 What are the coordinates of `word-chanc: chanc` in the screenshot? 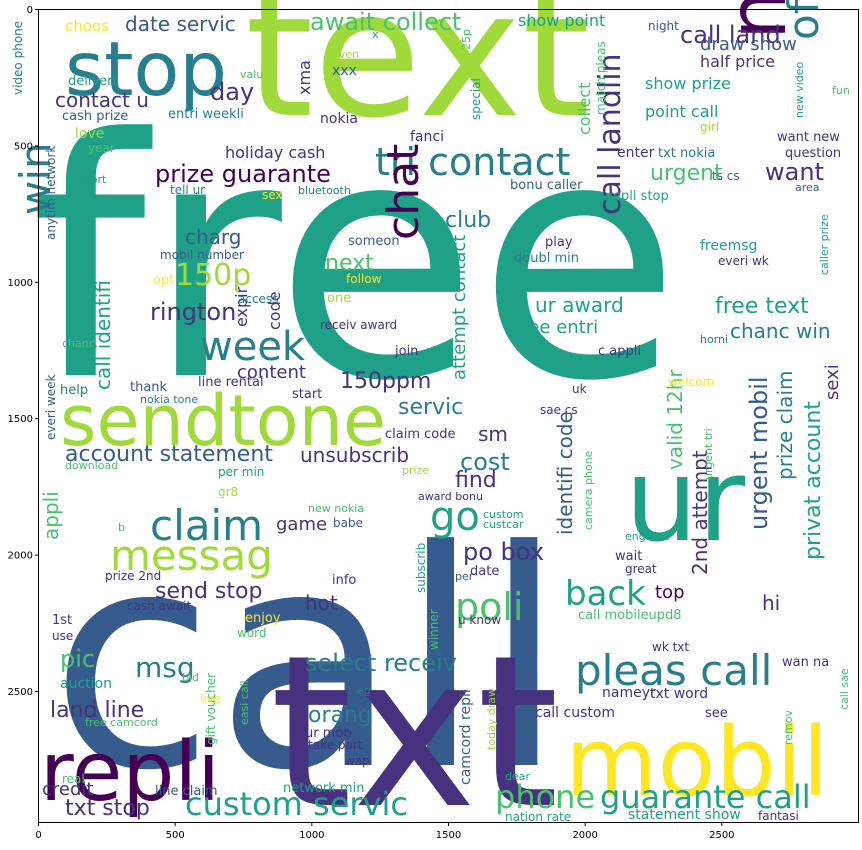 It's located at (78, 343).